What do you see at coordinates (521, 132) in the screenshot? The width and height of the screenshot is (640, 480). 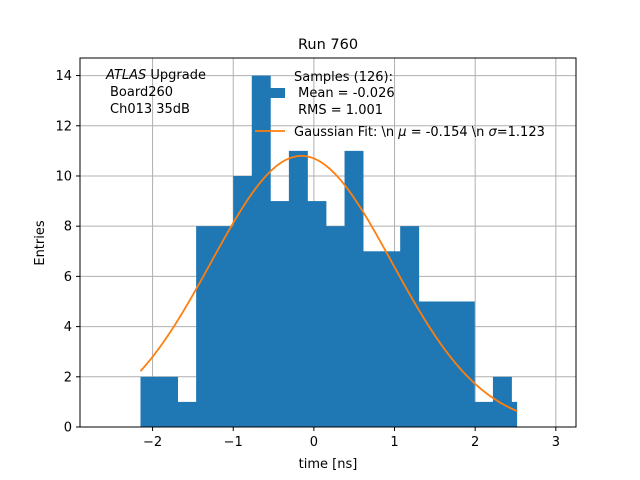 I see `legend-sigma-value: =1.123` at bounding box center [521, 132].